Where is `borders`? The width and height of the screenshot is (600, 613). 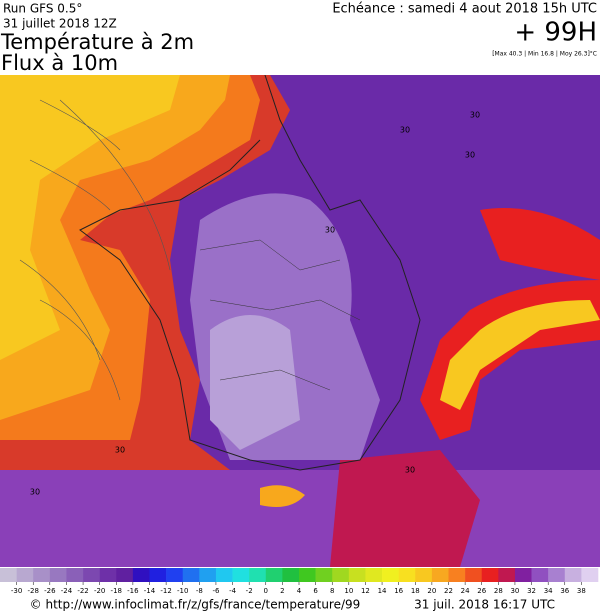 borders is located at coordinates (280, 315).